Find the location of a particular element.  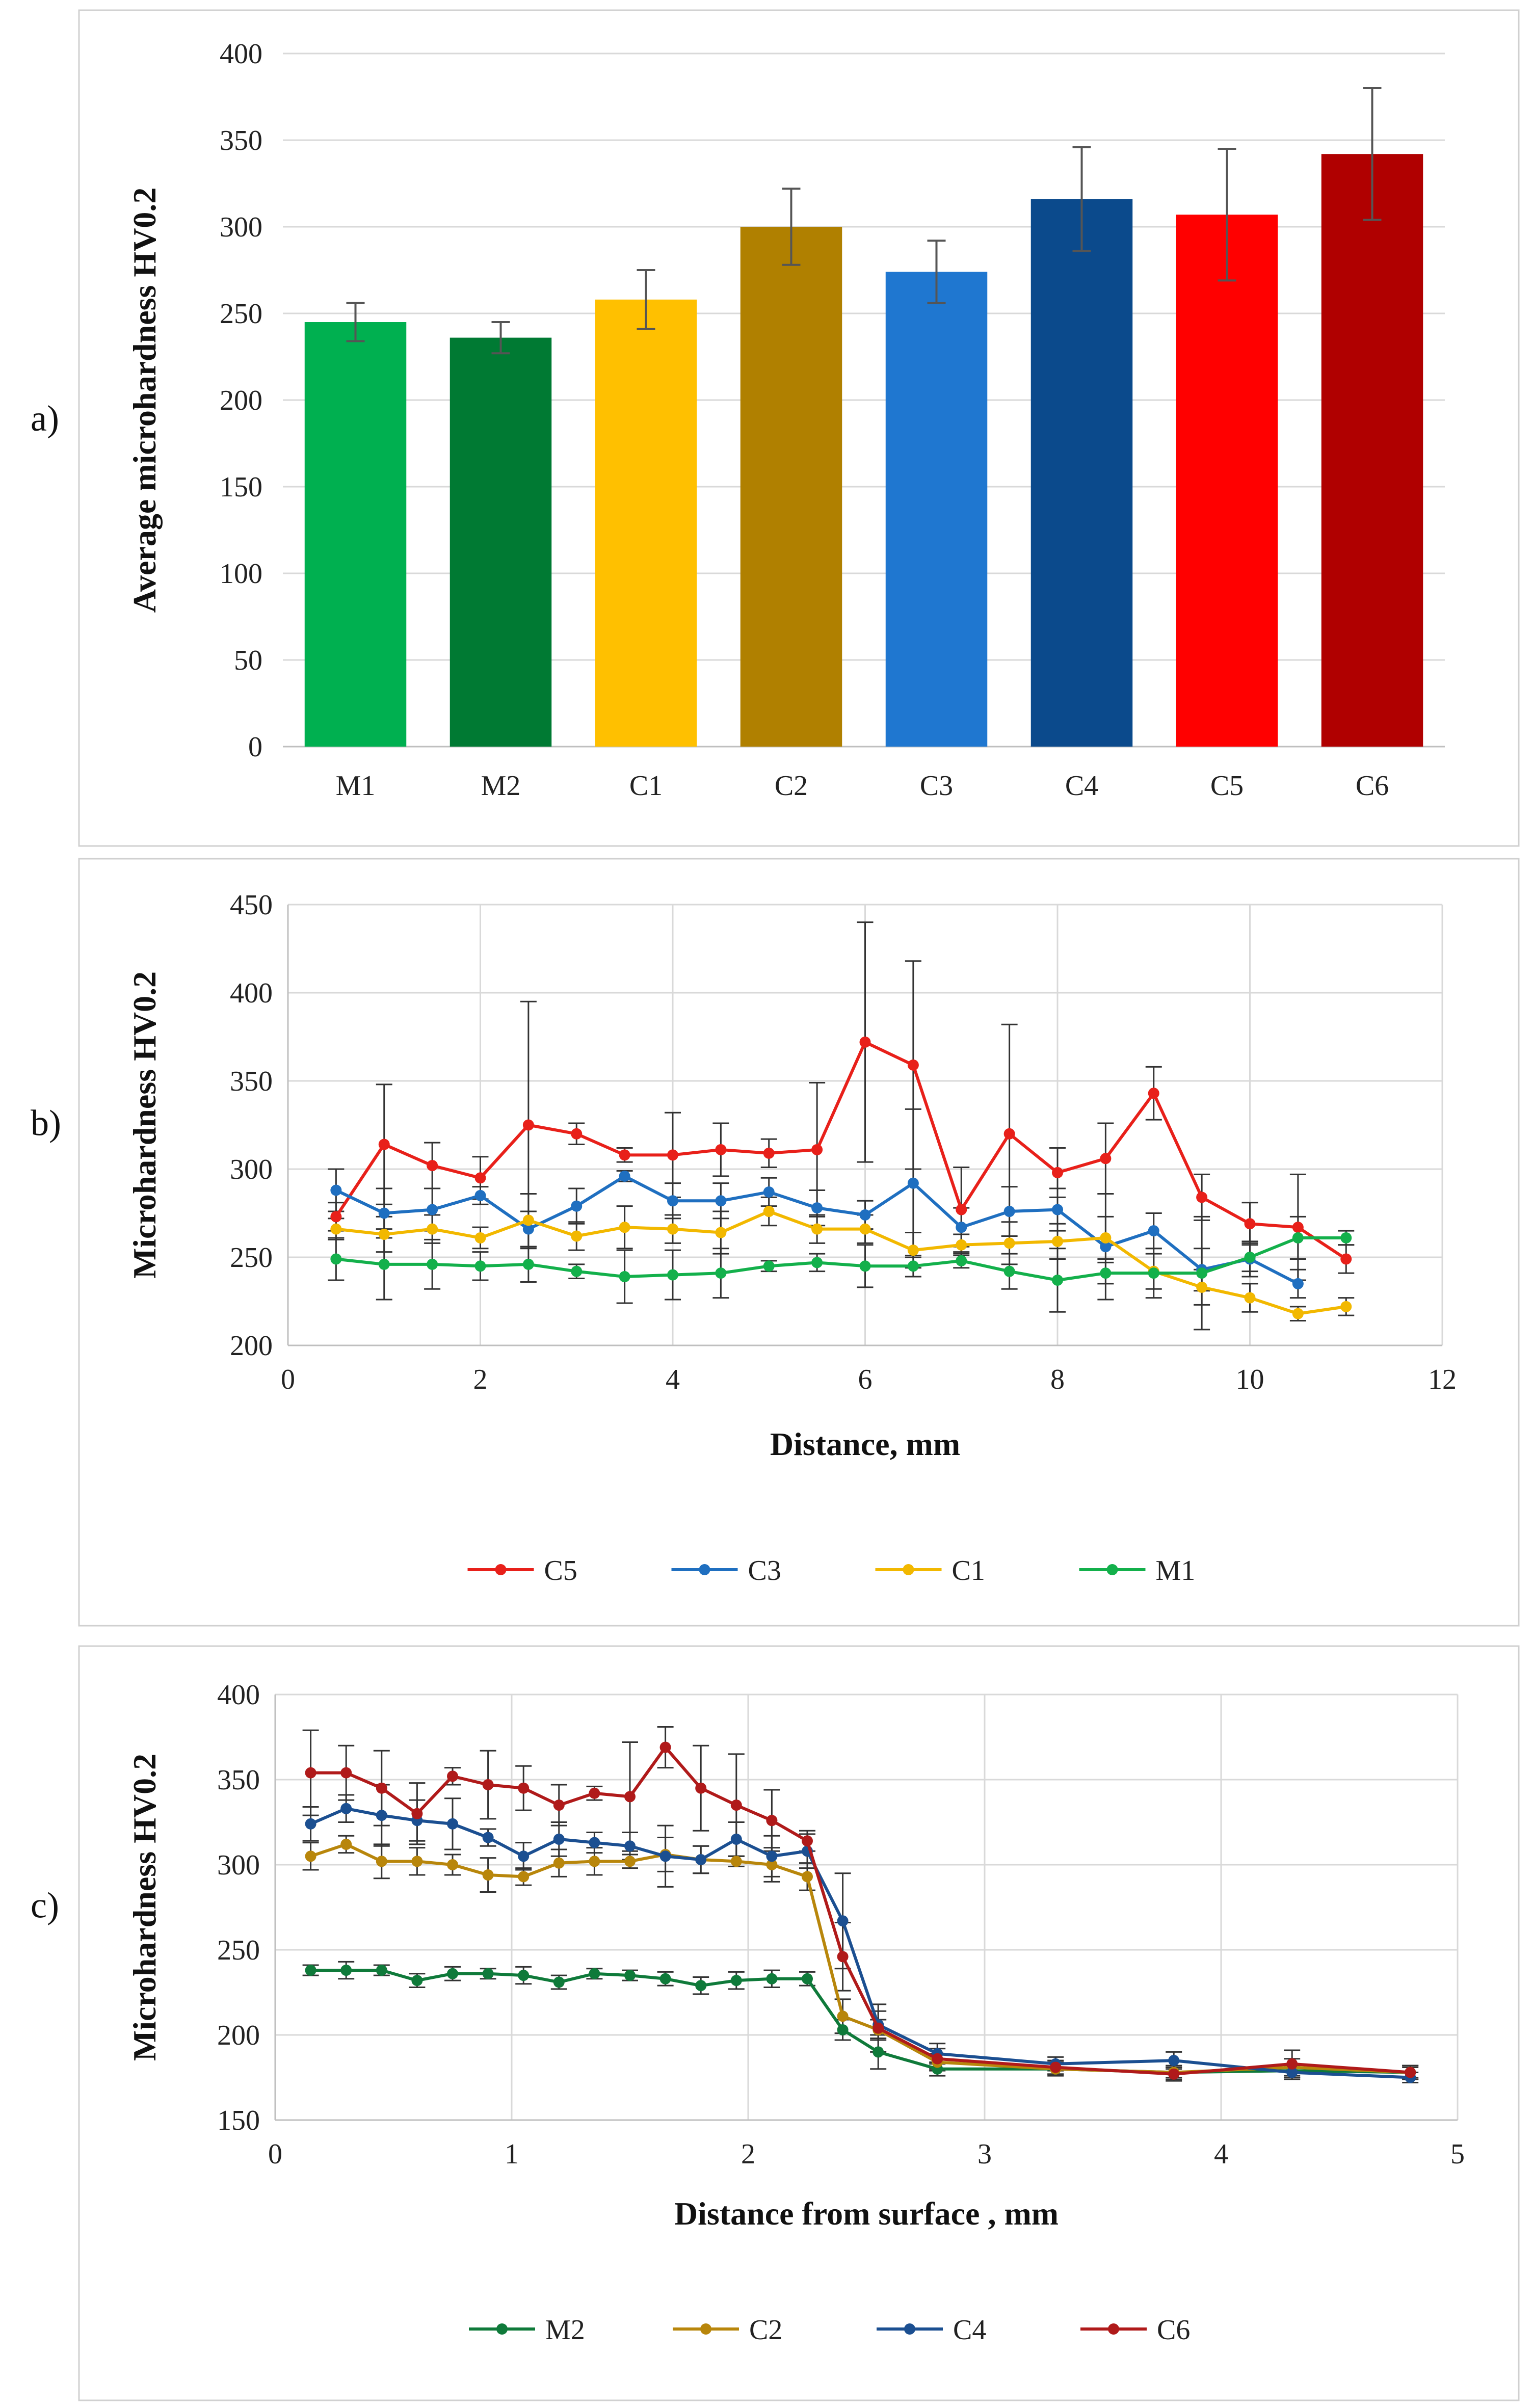

y-tick-label: 350 is located at coordinates (238, 1780).